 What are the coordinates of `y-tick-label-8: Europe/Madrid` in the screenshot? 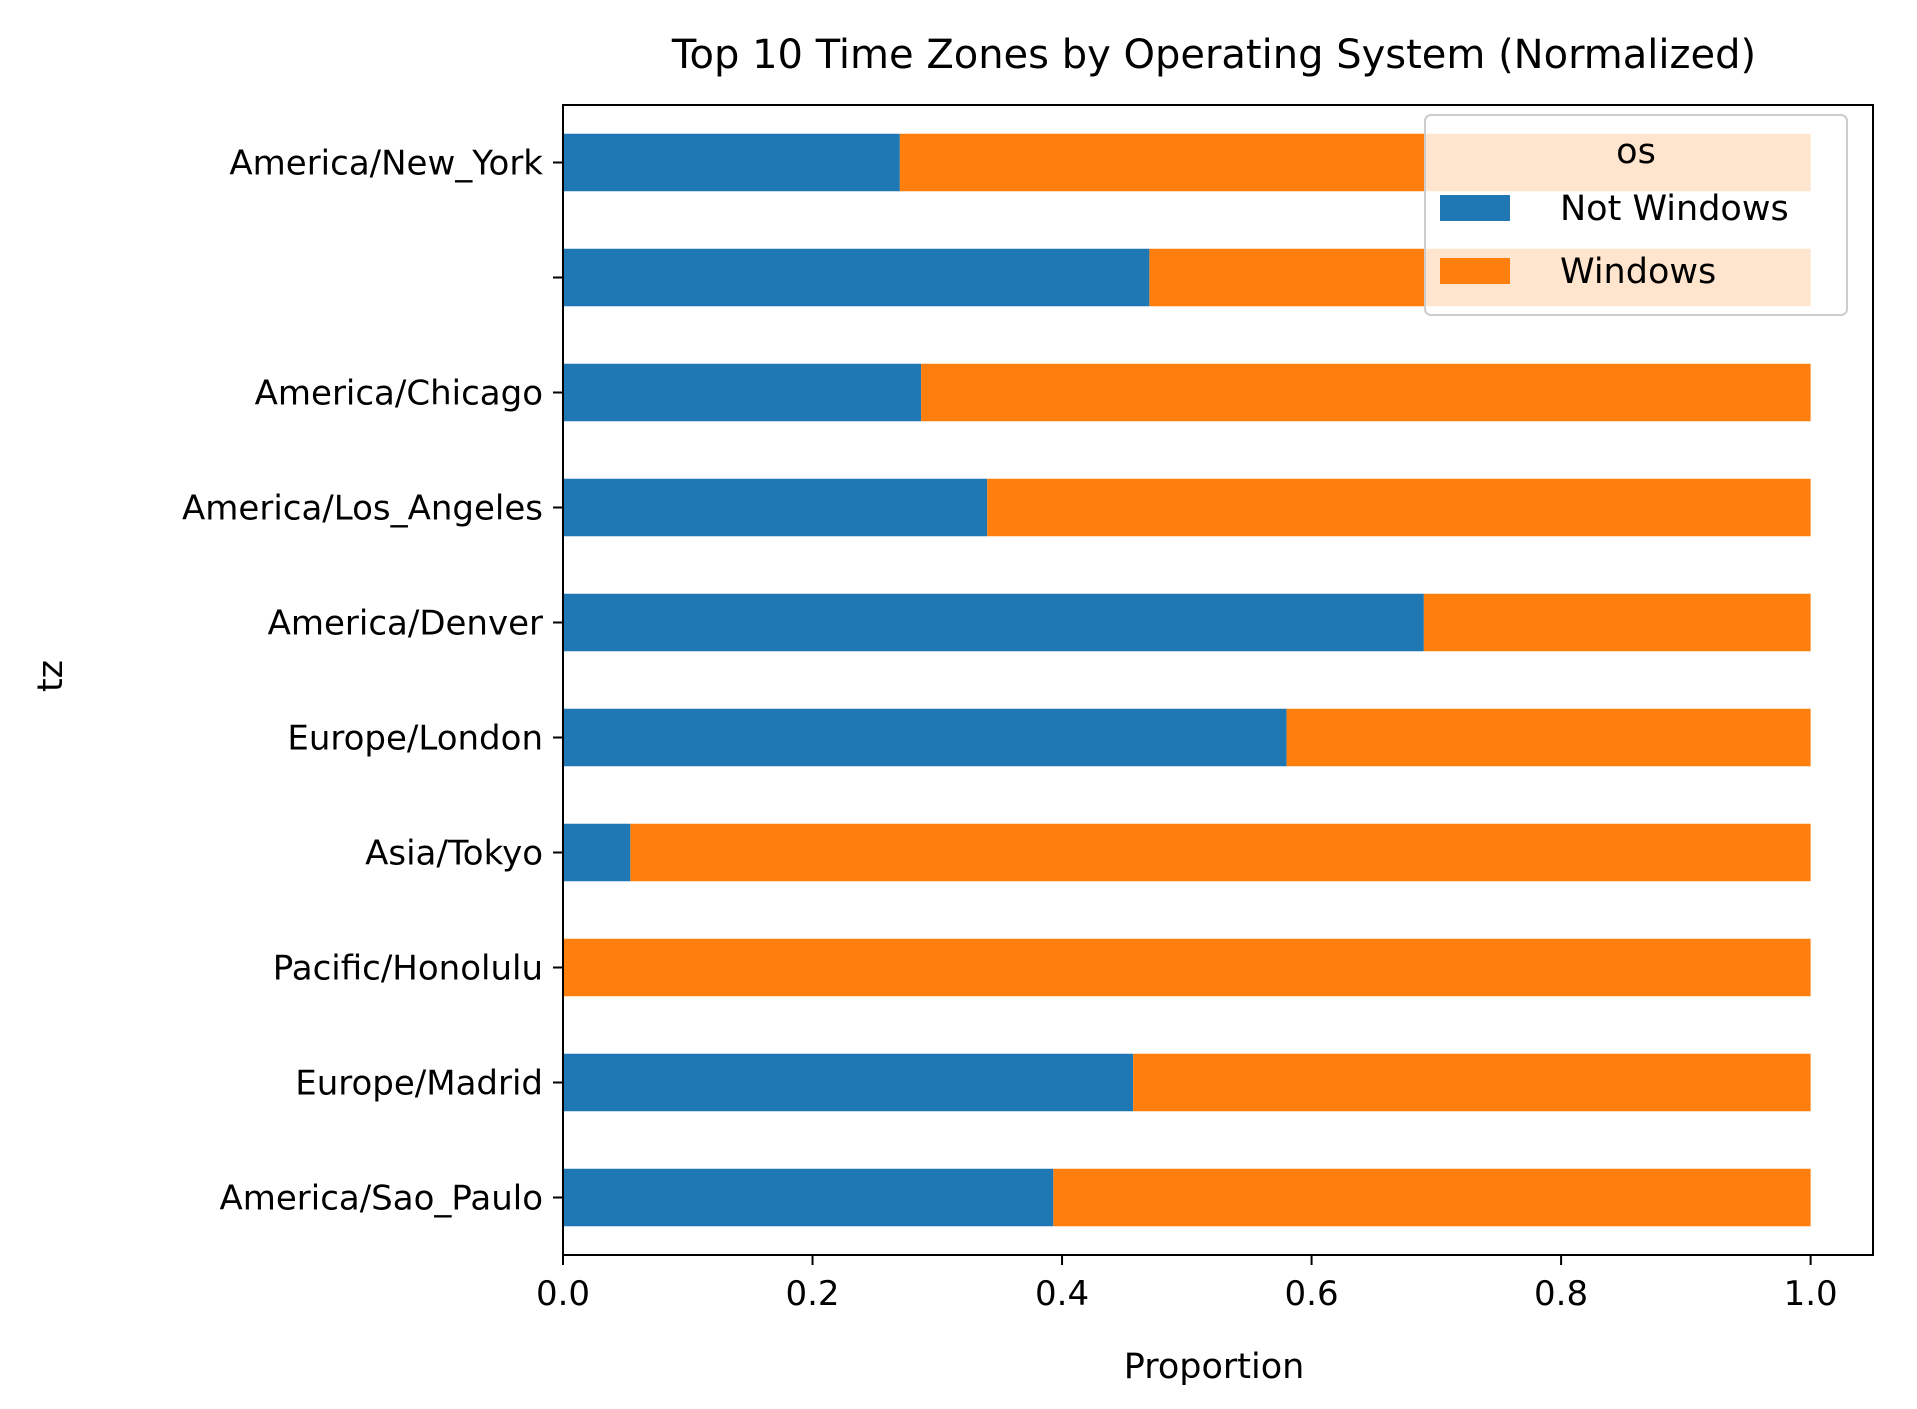 It's located at (419, 1084).